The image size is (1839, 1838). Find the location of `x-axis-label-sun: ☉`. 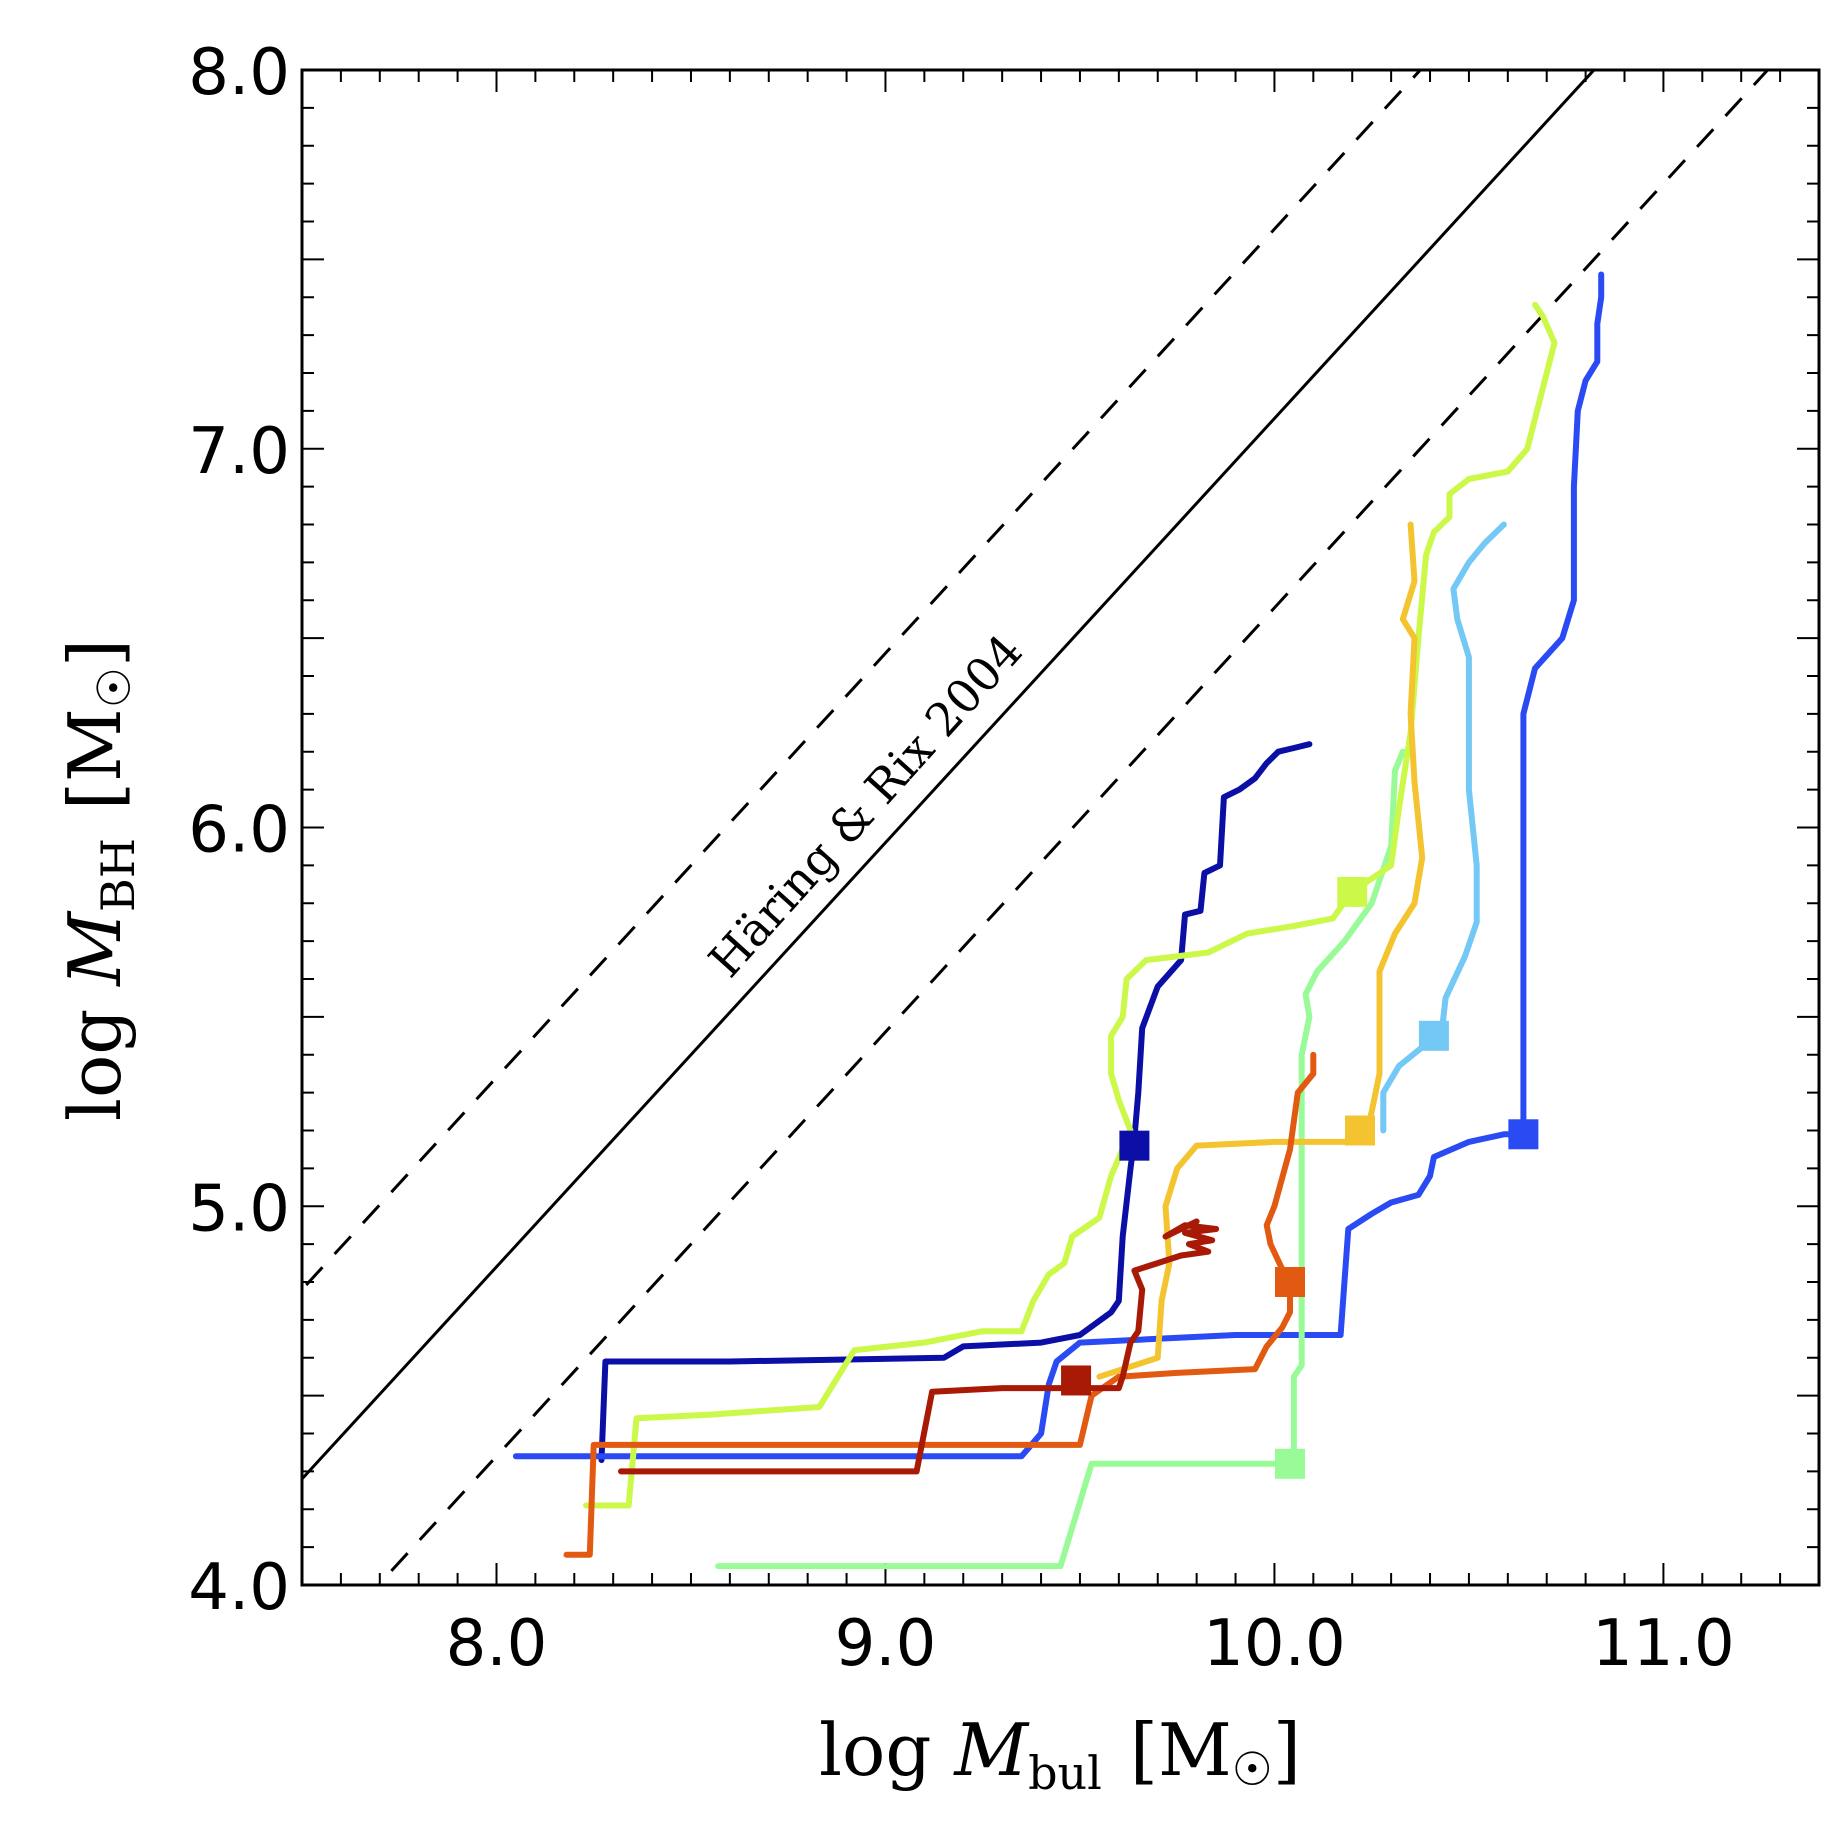

x-axis-label-sun: ☉ is located at coordinates (1252, 1769).